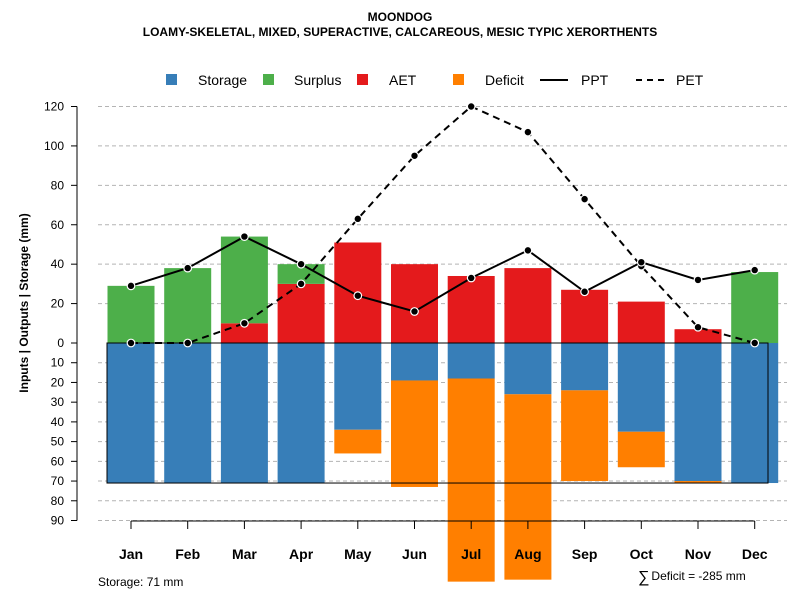 The image size is (800, 600). Describe the element at coordinates (131, 554) in the screenshot. I see `x-tick-label: Jan` at that location.